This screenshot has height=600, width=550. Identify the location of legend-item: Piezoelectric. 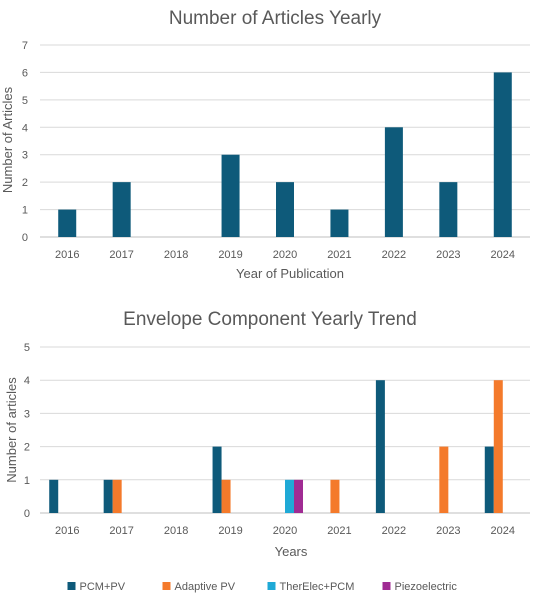
(420, 587).